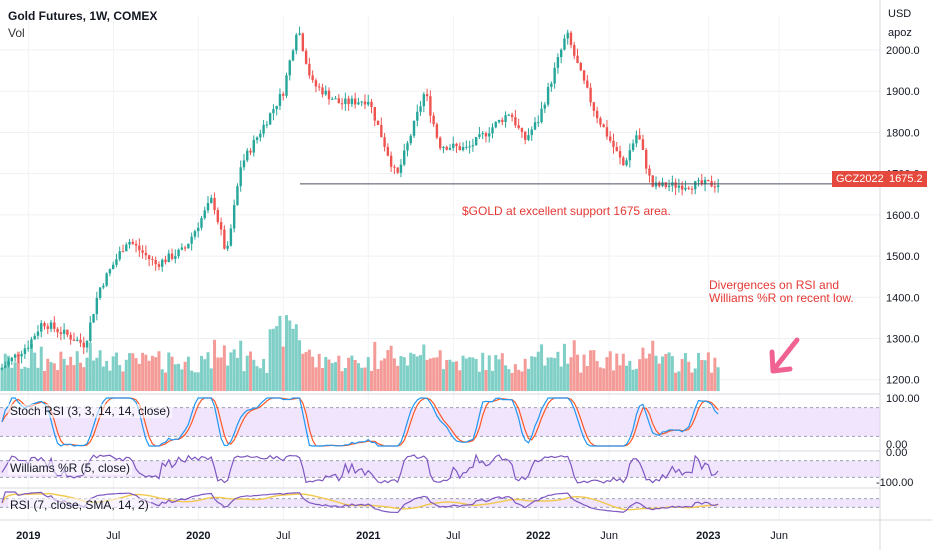 The width and height of the screenshot is (932, 550). Describe the element at coordinates (360, 501) in the screenshot. I see `rsi-sma-line` at that location.